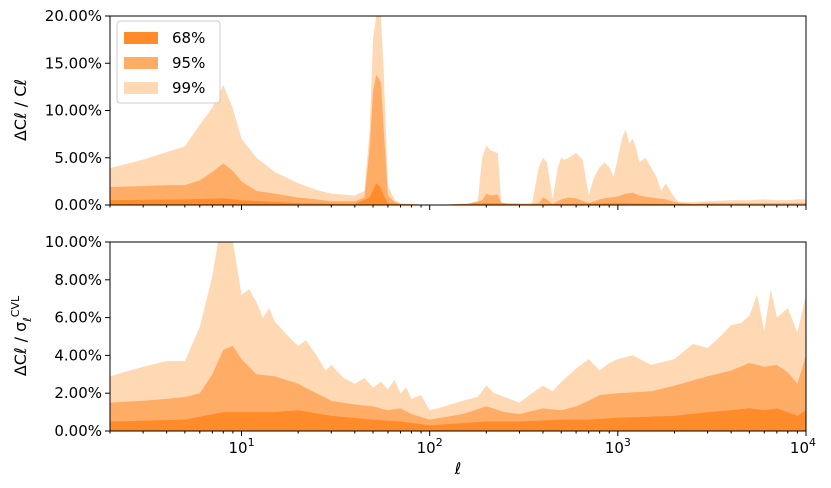 The height and width of the screenshot is (488, 831). Describe the element at coordinates (458, 468) in the screenshot. I see `x-axis-label: ℓ` at that location.